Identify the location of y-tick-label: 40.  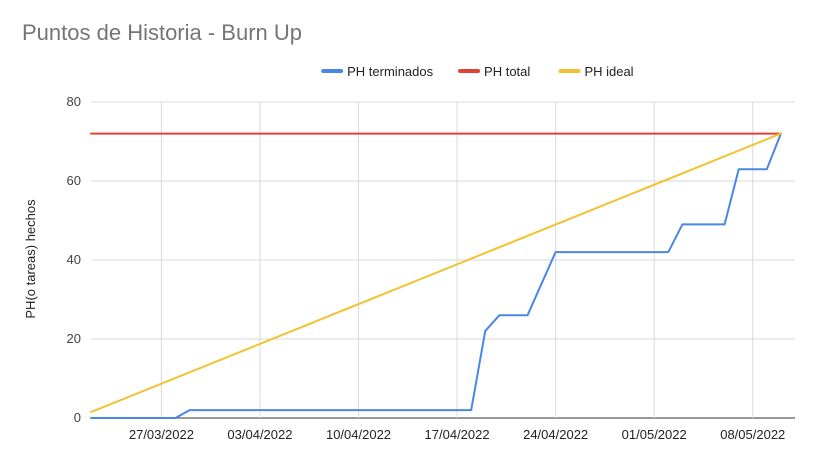
(74, 259).